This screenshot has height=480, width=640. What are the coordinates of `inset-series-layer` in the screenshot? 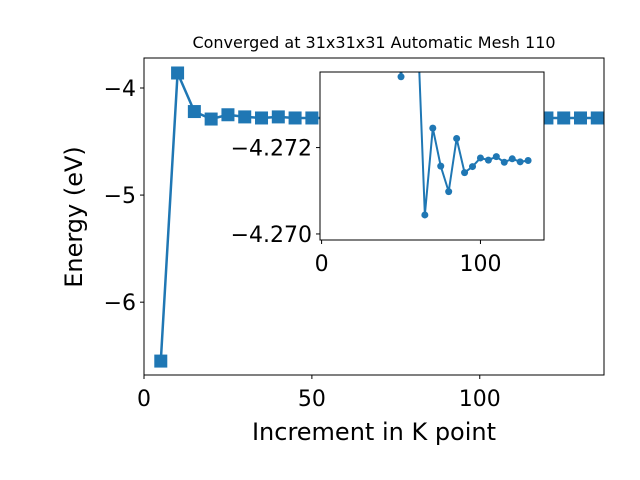 It's located at (464, 145).